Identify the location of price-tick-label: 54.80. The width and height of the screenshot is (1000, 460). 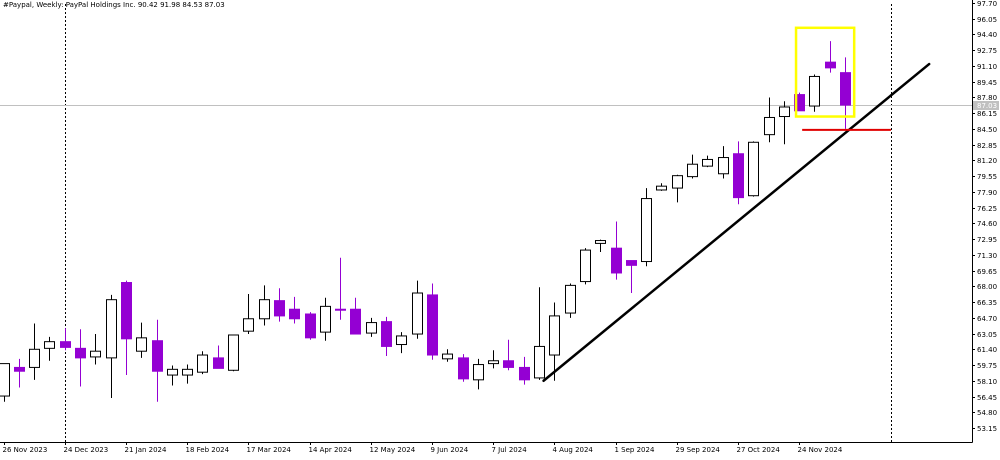
(987, 413).